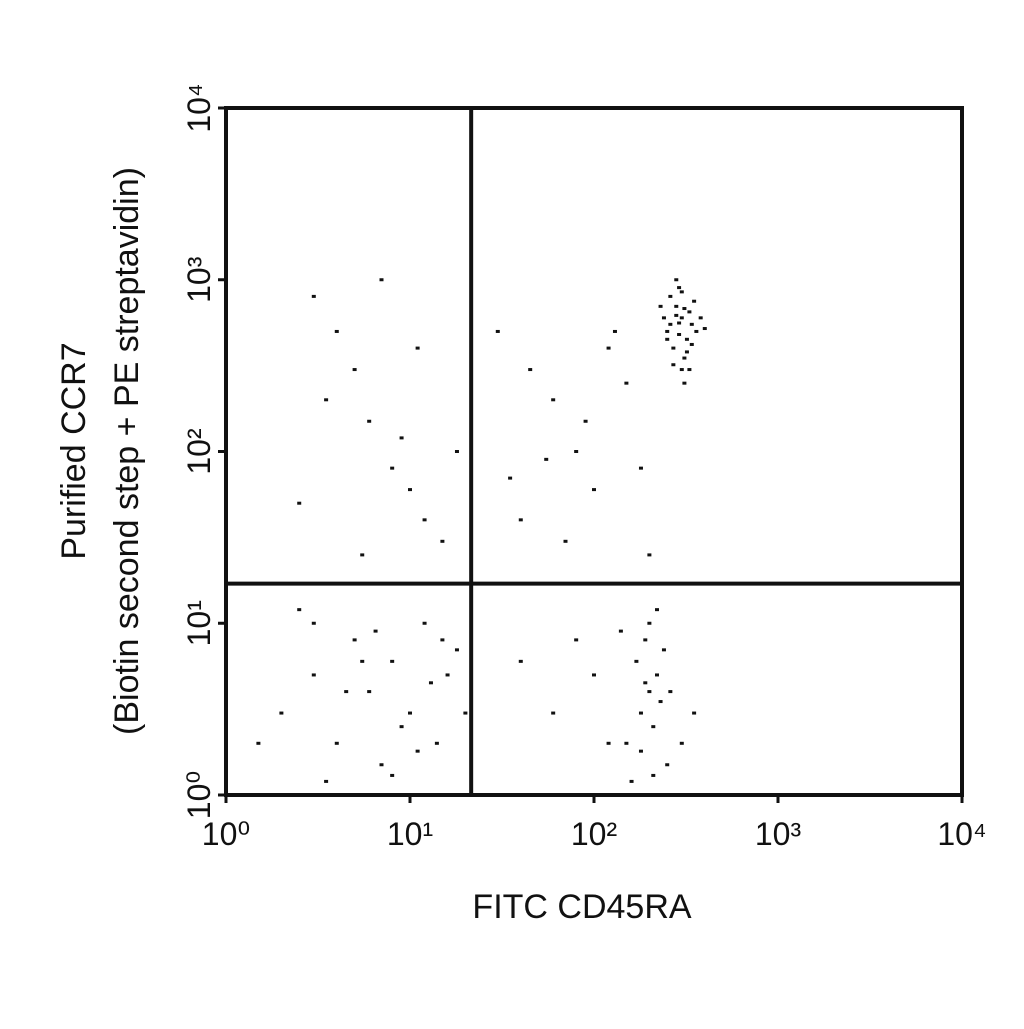  I want to click on y-tick-label: 10⁴, so click(199, 107).